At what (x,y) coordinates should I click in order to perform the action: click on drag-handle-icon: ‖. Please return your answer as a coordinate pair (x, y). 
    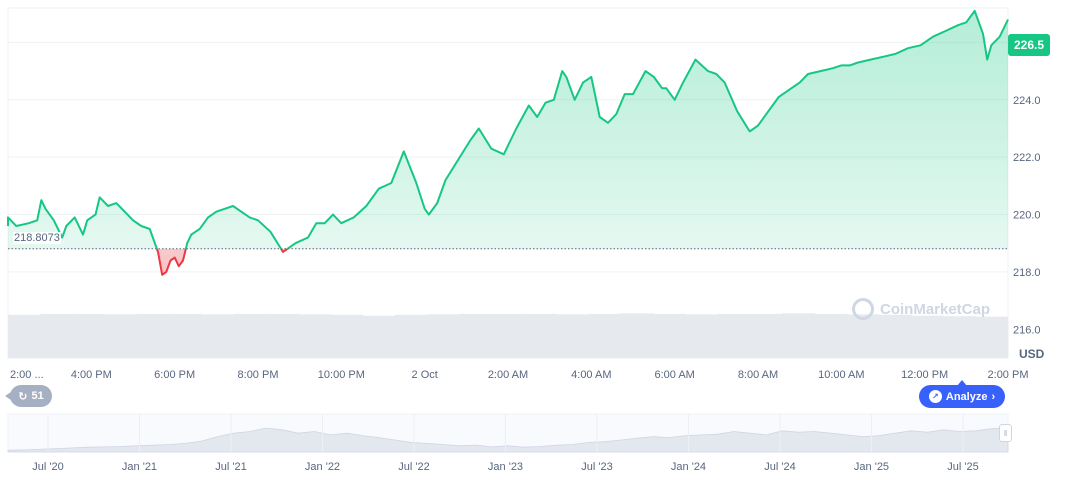
    Looking at the image, I should click on (1005, 433).